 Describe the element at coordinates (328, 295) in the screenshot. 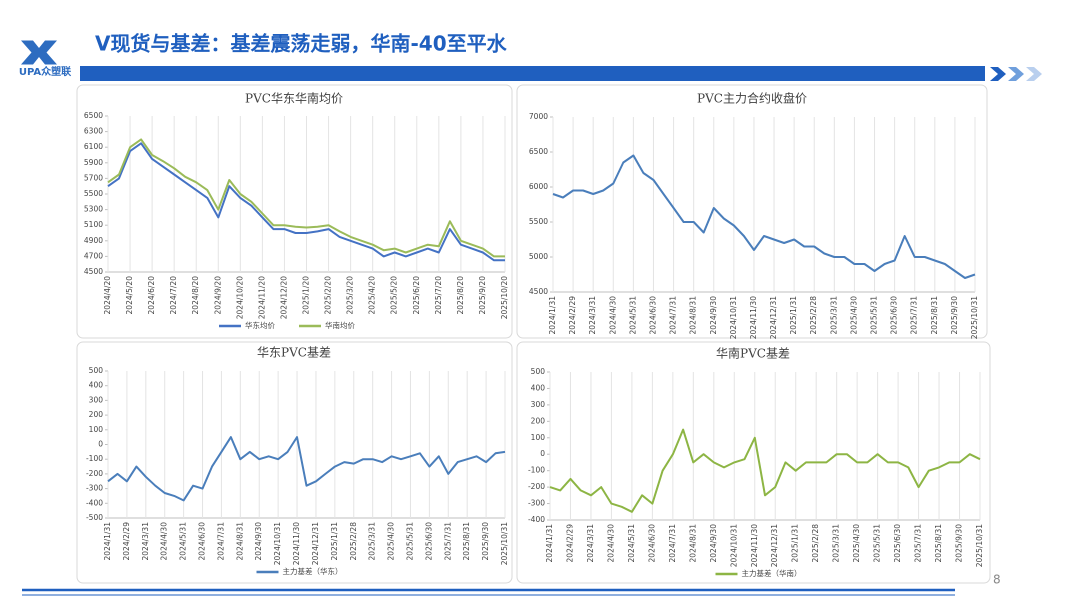

I see `x-tick-label: 2025/2/20` at that location.